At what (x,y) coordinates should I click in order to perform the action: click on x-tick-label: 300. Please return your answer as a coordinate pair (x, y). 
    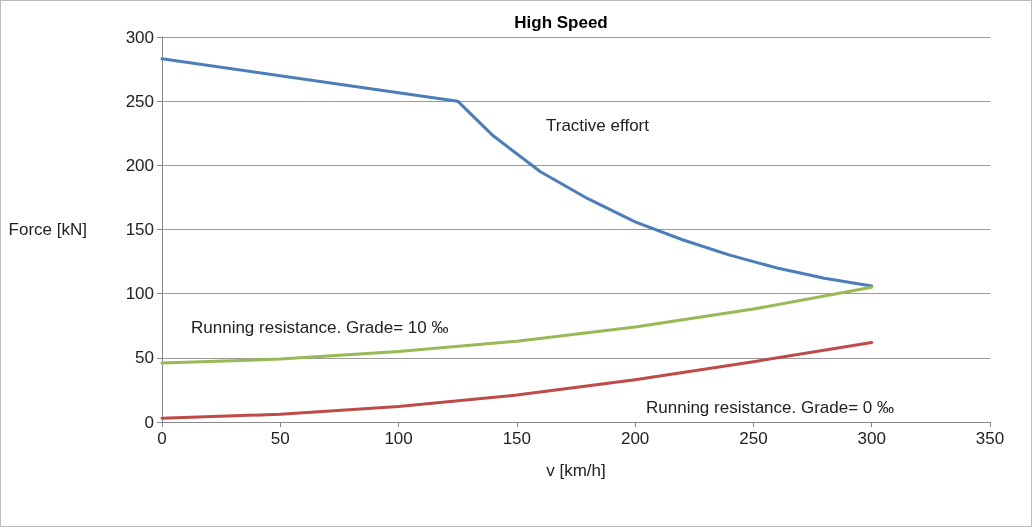
    Looking at the image, I should click on (871, 438).